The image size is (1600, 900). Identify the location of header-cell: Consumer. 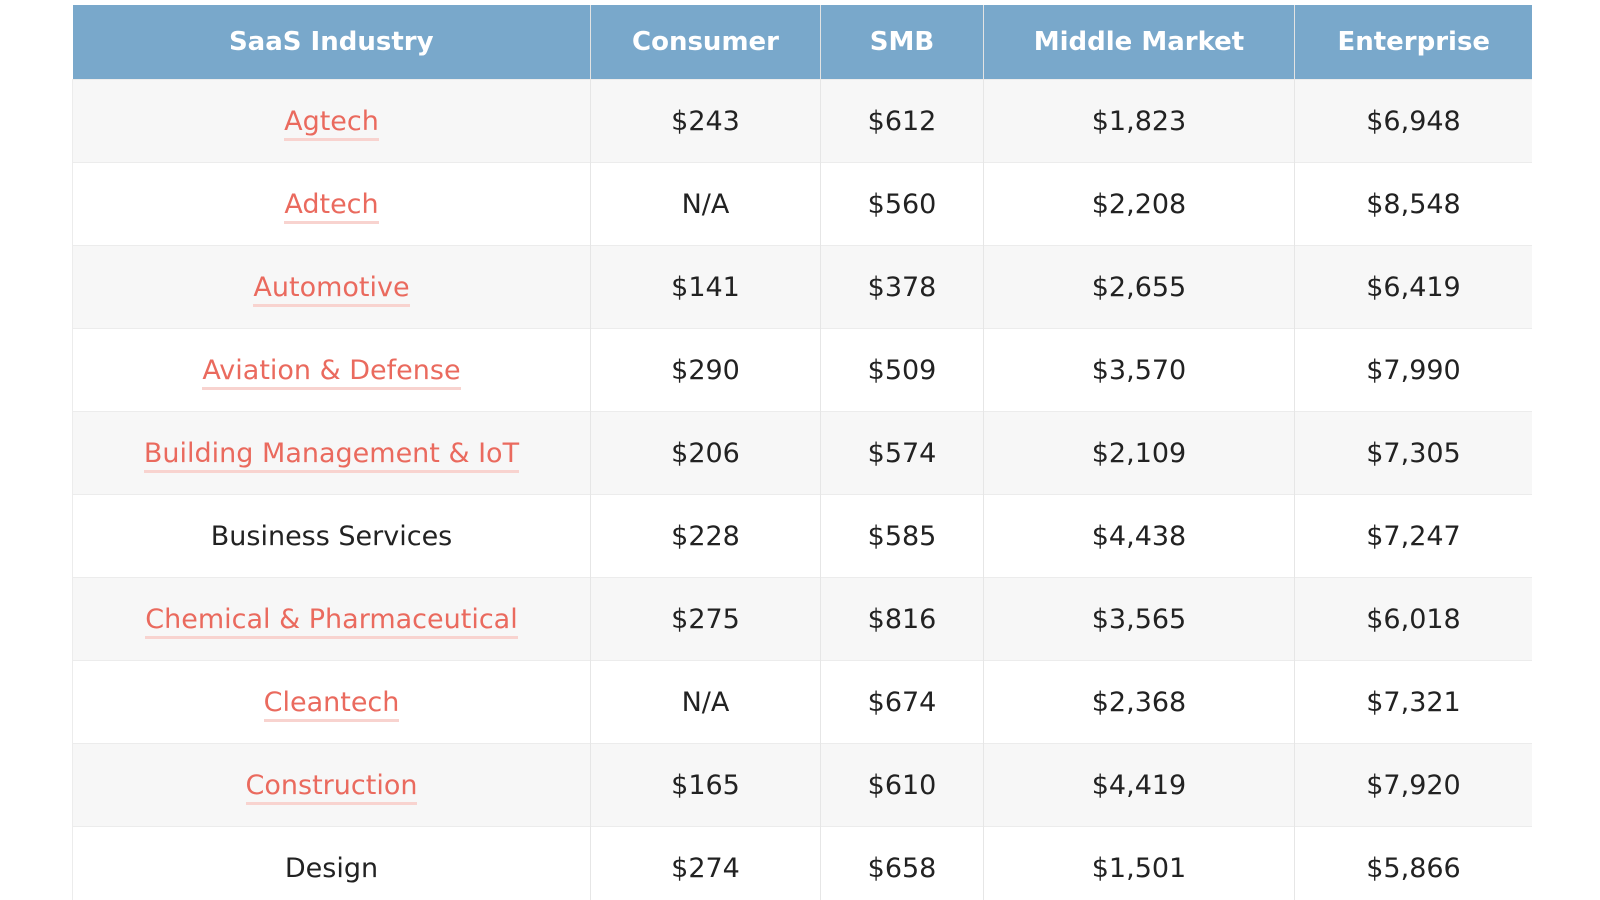
(705, 42).